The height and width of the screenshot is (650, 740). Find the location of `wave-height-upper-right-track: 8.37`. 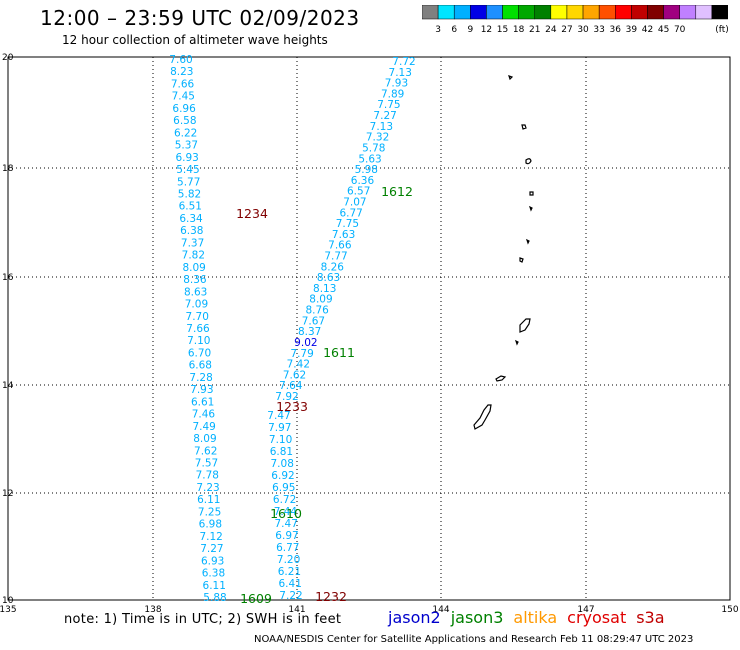

wave-height-upper-right-track: 8.37 is located at coordinates (309, 332).